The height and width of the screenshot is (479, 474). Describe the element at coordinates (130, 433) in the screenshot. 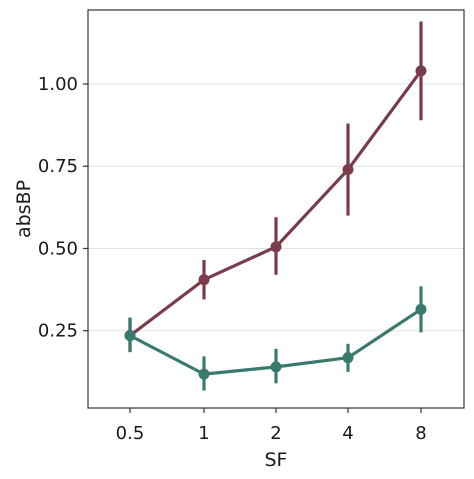

I see `x-tick-label: 0.5` at that location.